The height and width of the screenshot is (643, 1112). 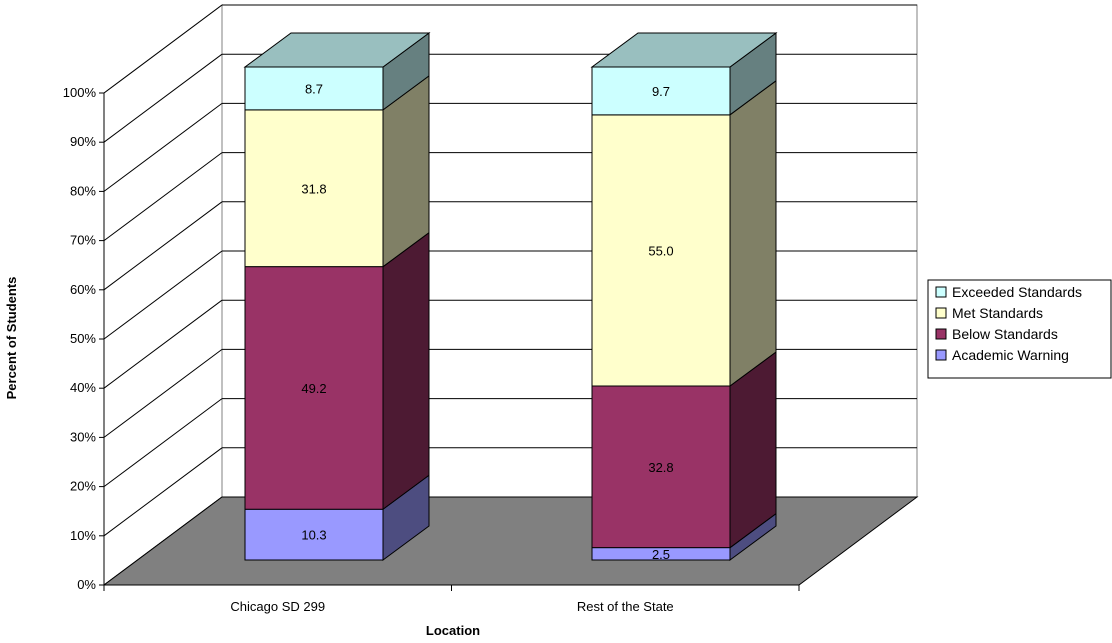 I want to click on data-label: 31.8, so click(x=313, y=188).